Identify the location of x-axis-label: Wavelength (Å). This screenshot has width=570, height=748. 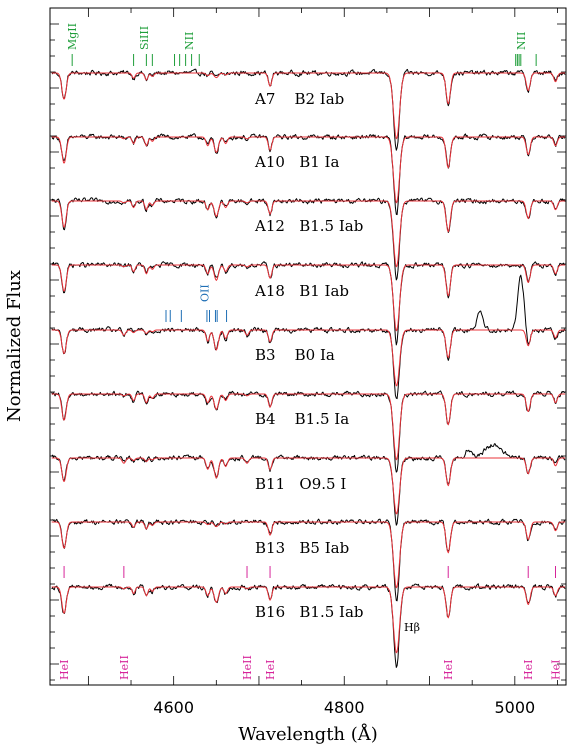
(308, 734).